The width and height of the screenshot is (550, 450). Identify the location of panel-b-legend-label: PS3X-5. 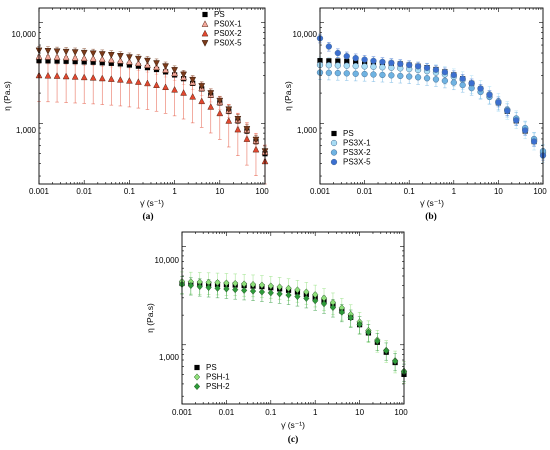
(357, 162).